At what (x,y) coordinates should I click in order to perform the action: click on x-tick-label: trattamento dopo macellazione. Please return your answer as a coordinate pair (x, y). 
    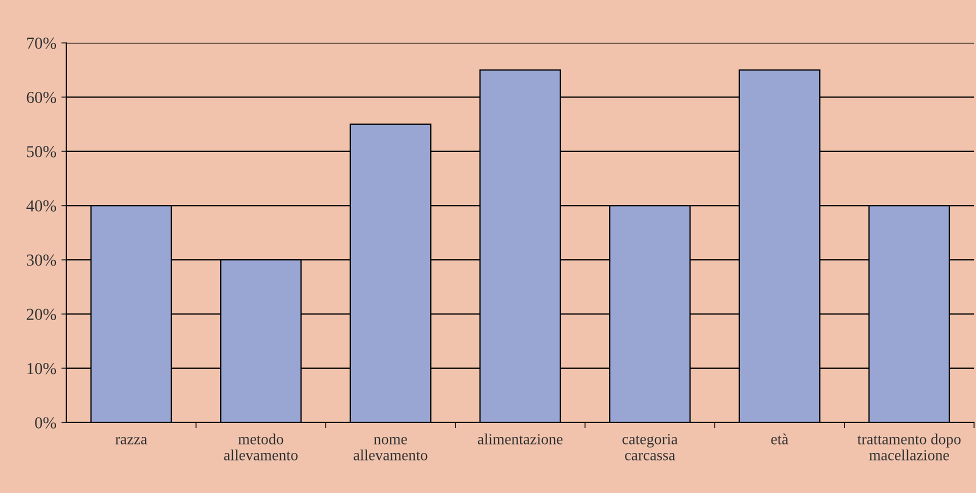
    Looking at the image, I should click on (909, 447).